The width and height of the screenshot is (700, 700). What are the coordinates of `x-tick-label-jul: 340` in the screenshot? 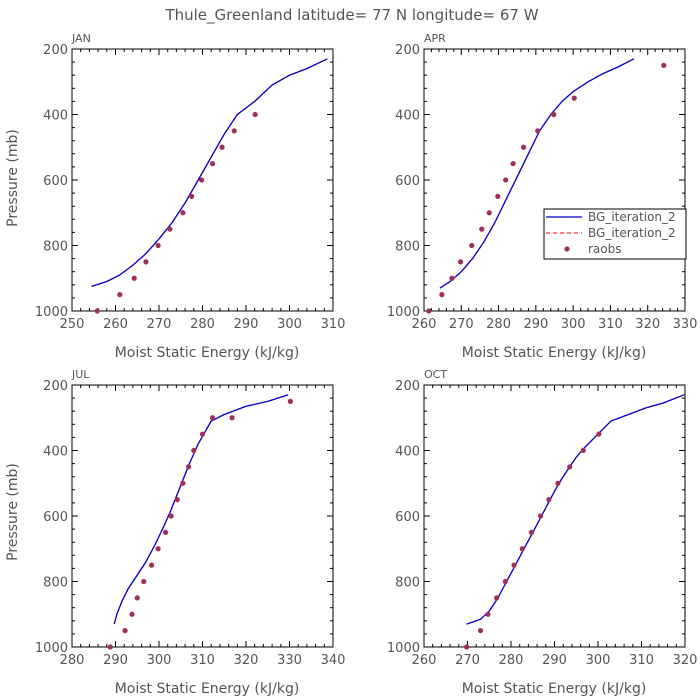 It's located at (333, 660).